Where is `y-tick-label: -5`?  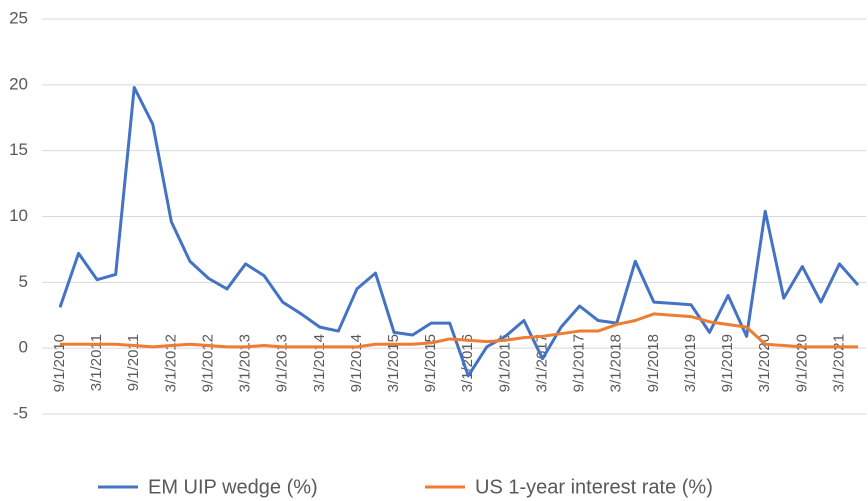 y-tick-label: -5 is located at coordinates (20, 412).